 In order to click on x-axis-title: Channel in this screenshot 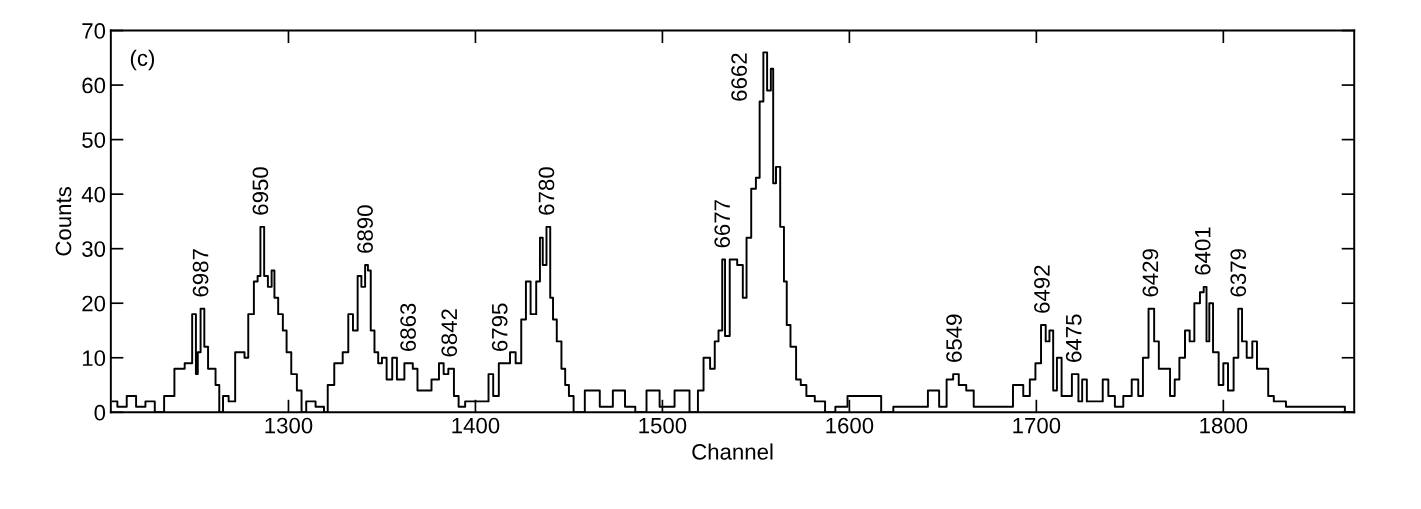, I will do `click(732, 451)`.